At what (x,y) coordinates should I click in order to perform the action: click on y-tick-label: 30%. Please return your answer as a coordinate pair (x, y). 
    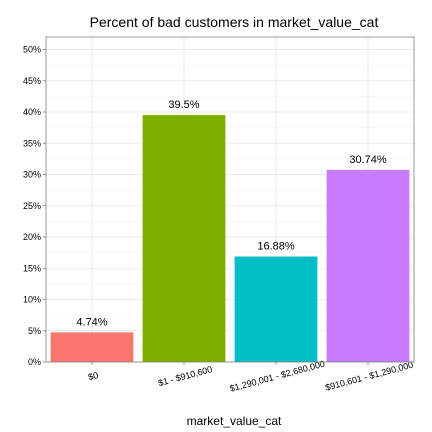
    Looking at the image, I should click on (32, 175).